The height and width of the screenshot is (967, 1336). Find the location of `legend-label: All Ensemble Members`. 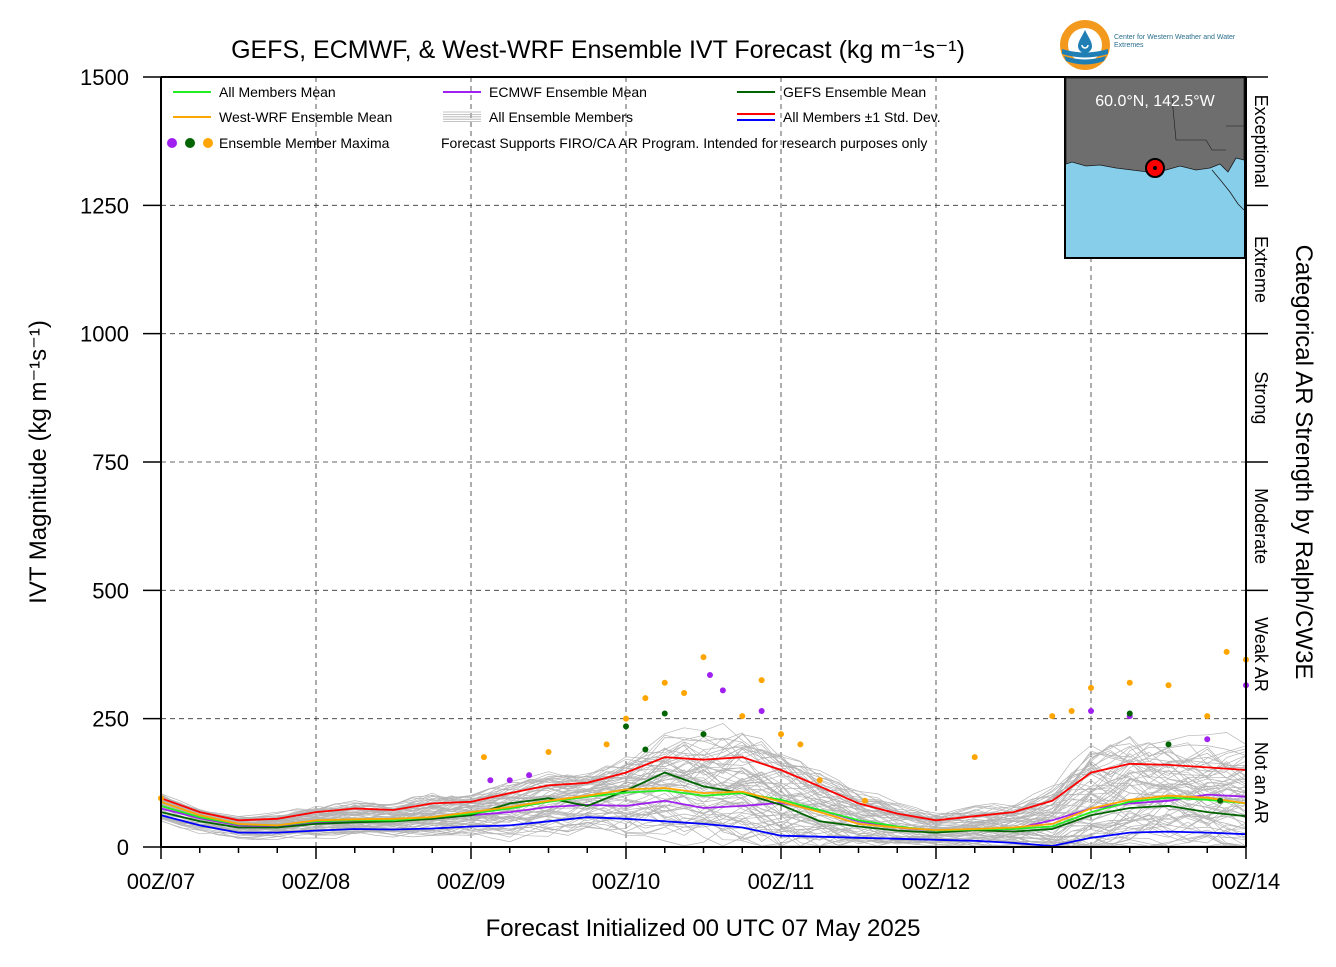

legend-label: All Ensemble Members is located at coordinates (561, 117).